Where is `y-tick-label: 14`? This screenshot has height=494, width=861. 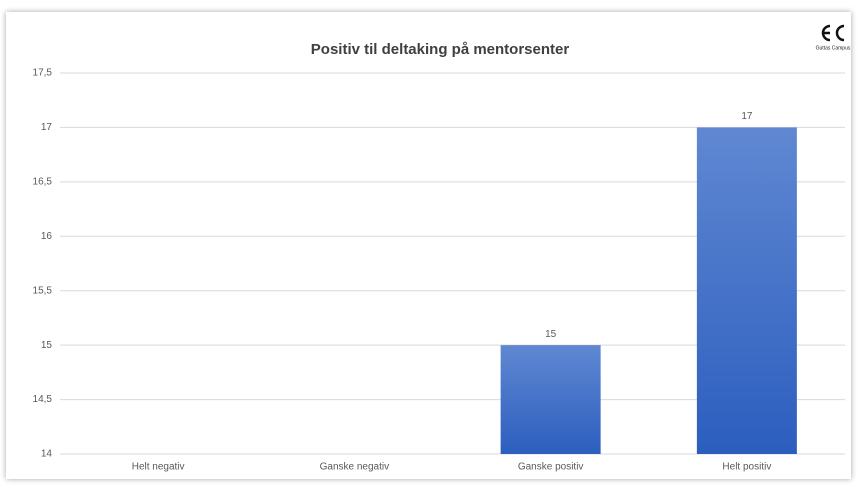 y-tick-label: 14 is located at coordinates (47, 454).